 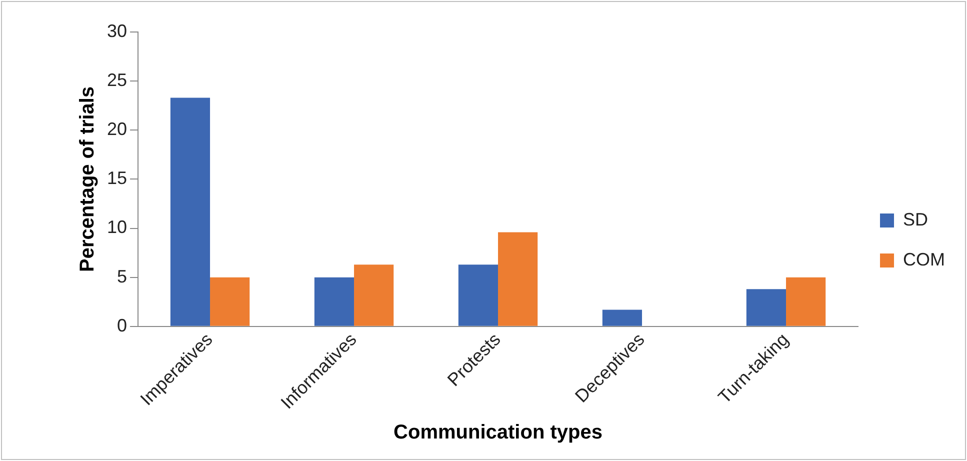 I want to click on y-tick-label: 5, so click(x=122, y=276).